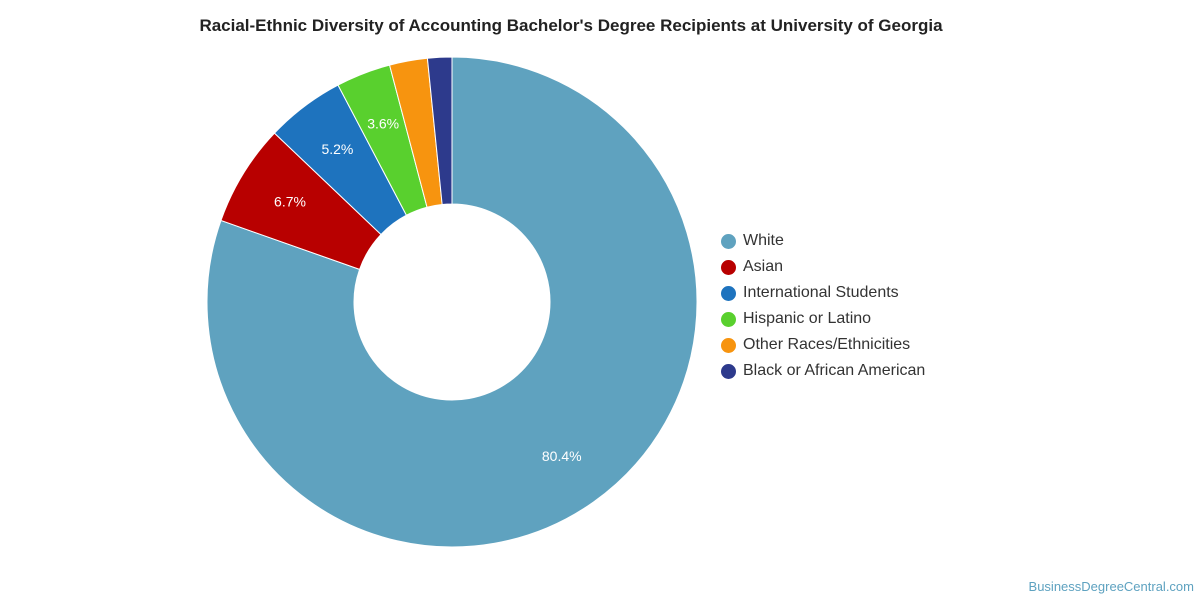 The height and width of the screenshot is (600, 1200). What do you see at coordinates (827, 344) in the screenshot?
I see `legend-label: Other Races/Ethnicities` at bounding box center [827, 344].